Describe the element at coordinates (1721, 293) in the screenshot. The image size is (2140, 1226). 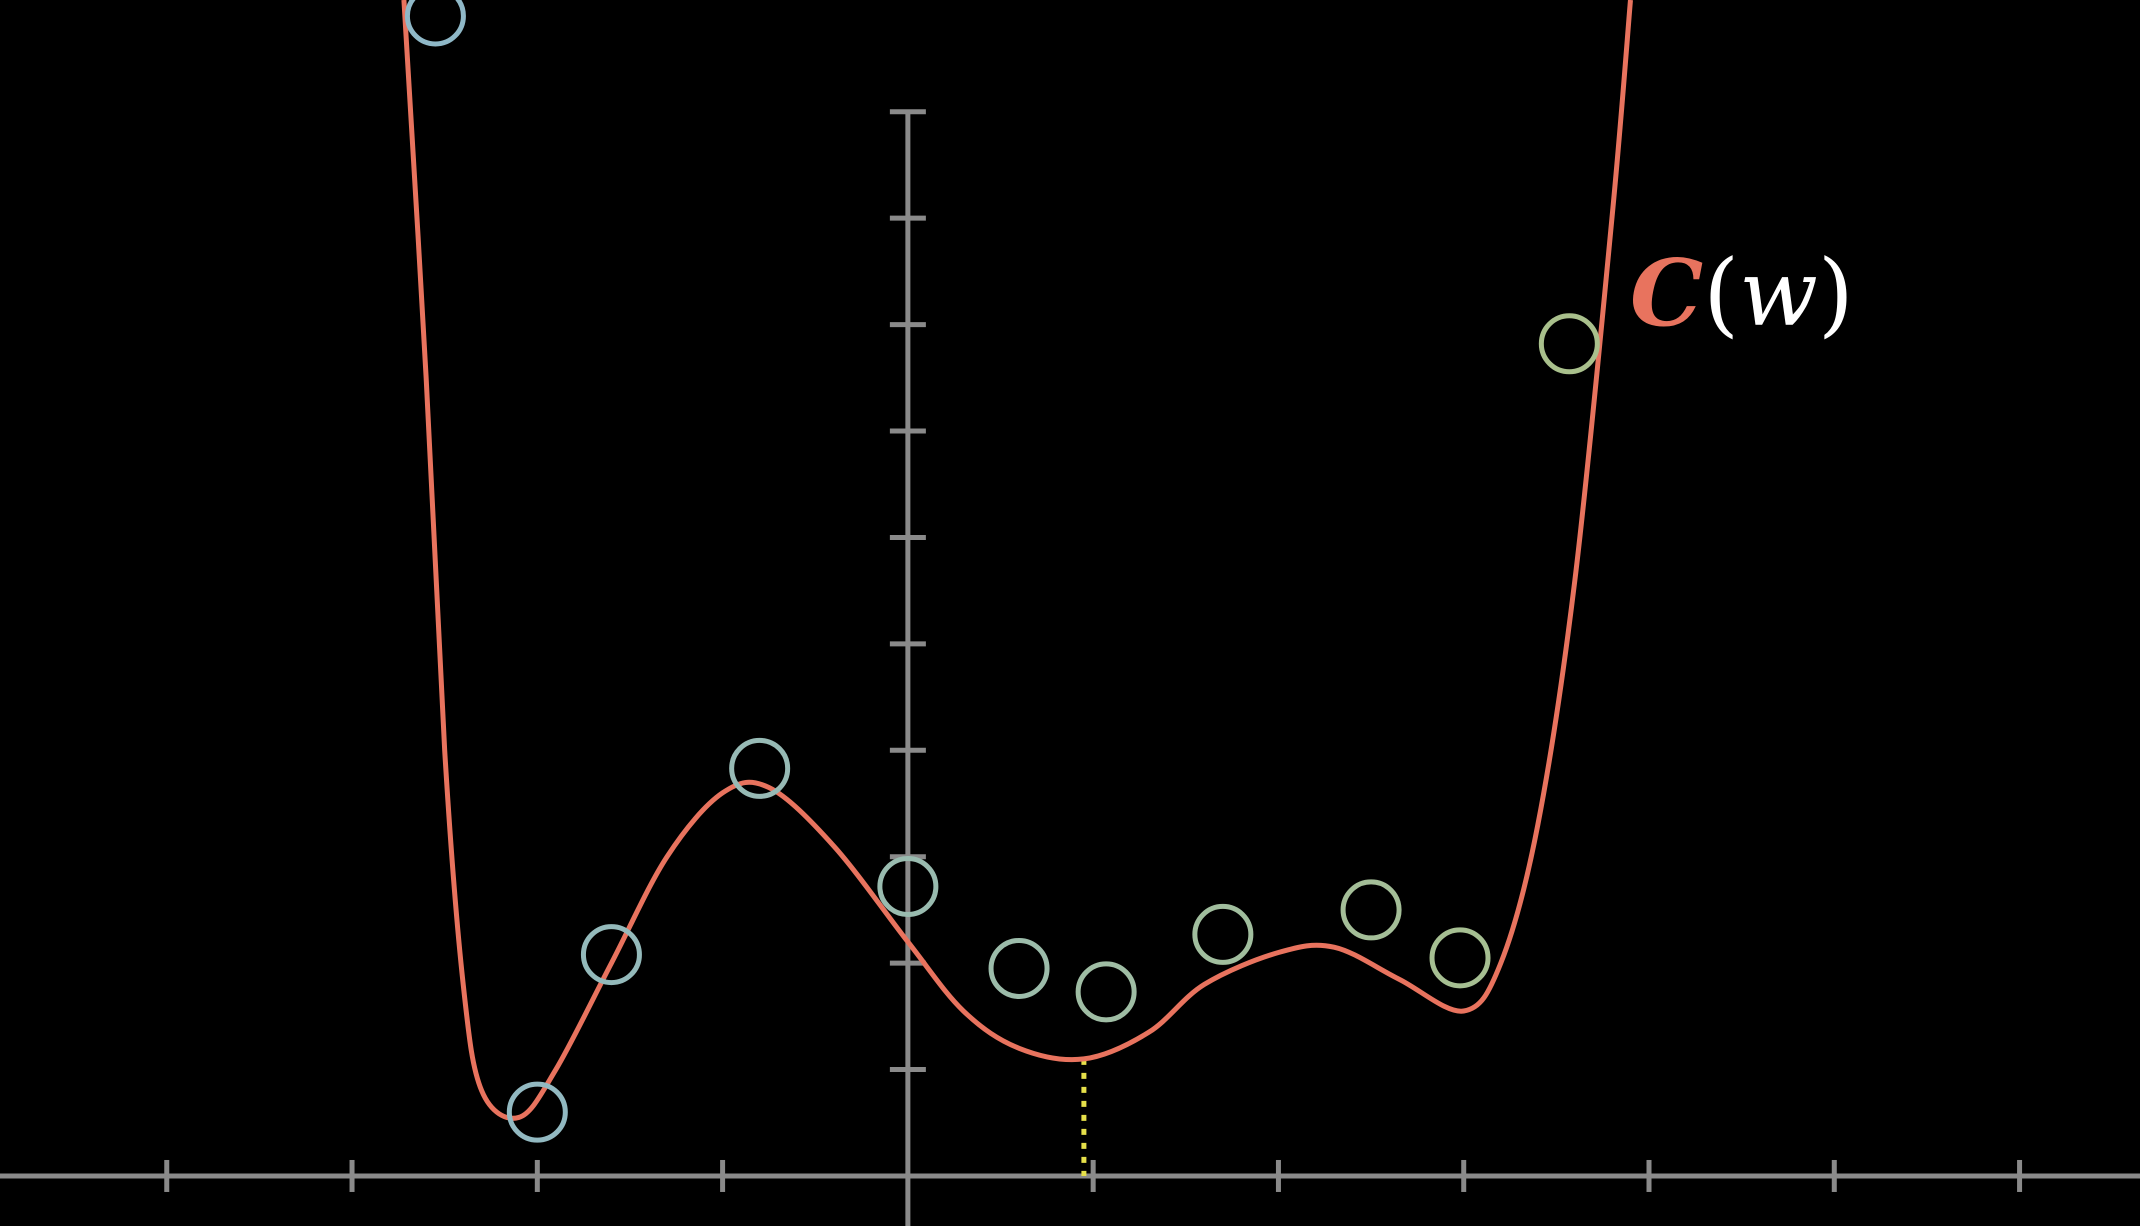
I see `series-label-open: (` at that location.